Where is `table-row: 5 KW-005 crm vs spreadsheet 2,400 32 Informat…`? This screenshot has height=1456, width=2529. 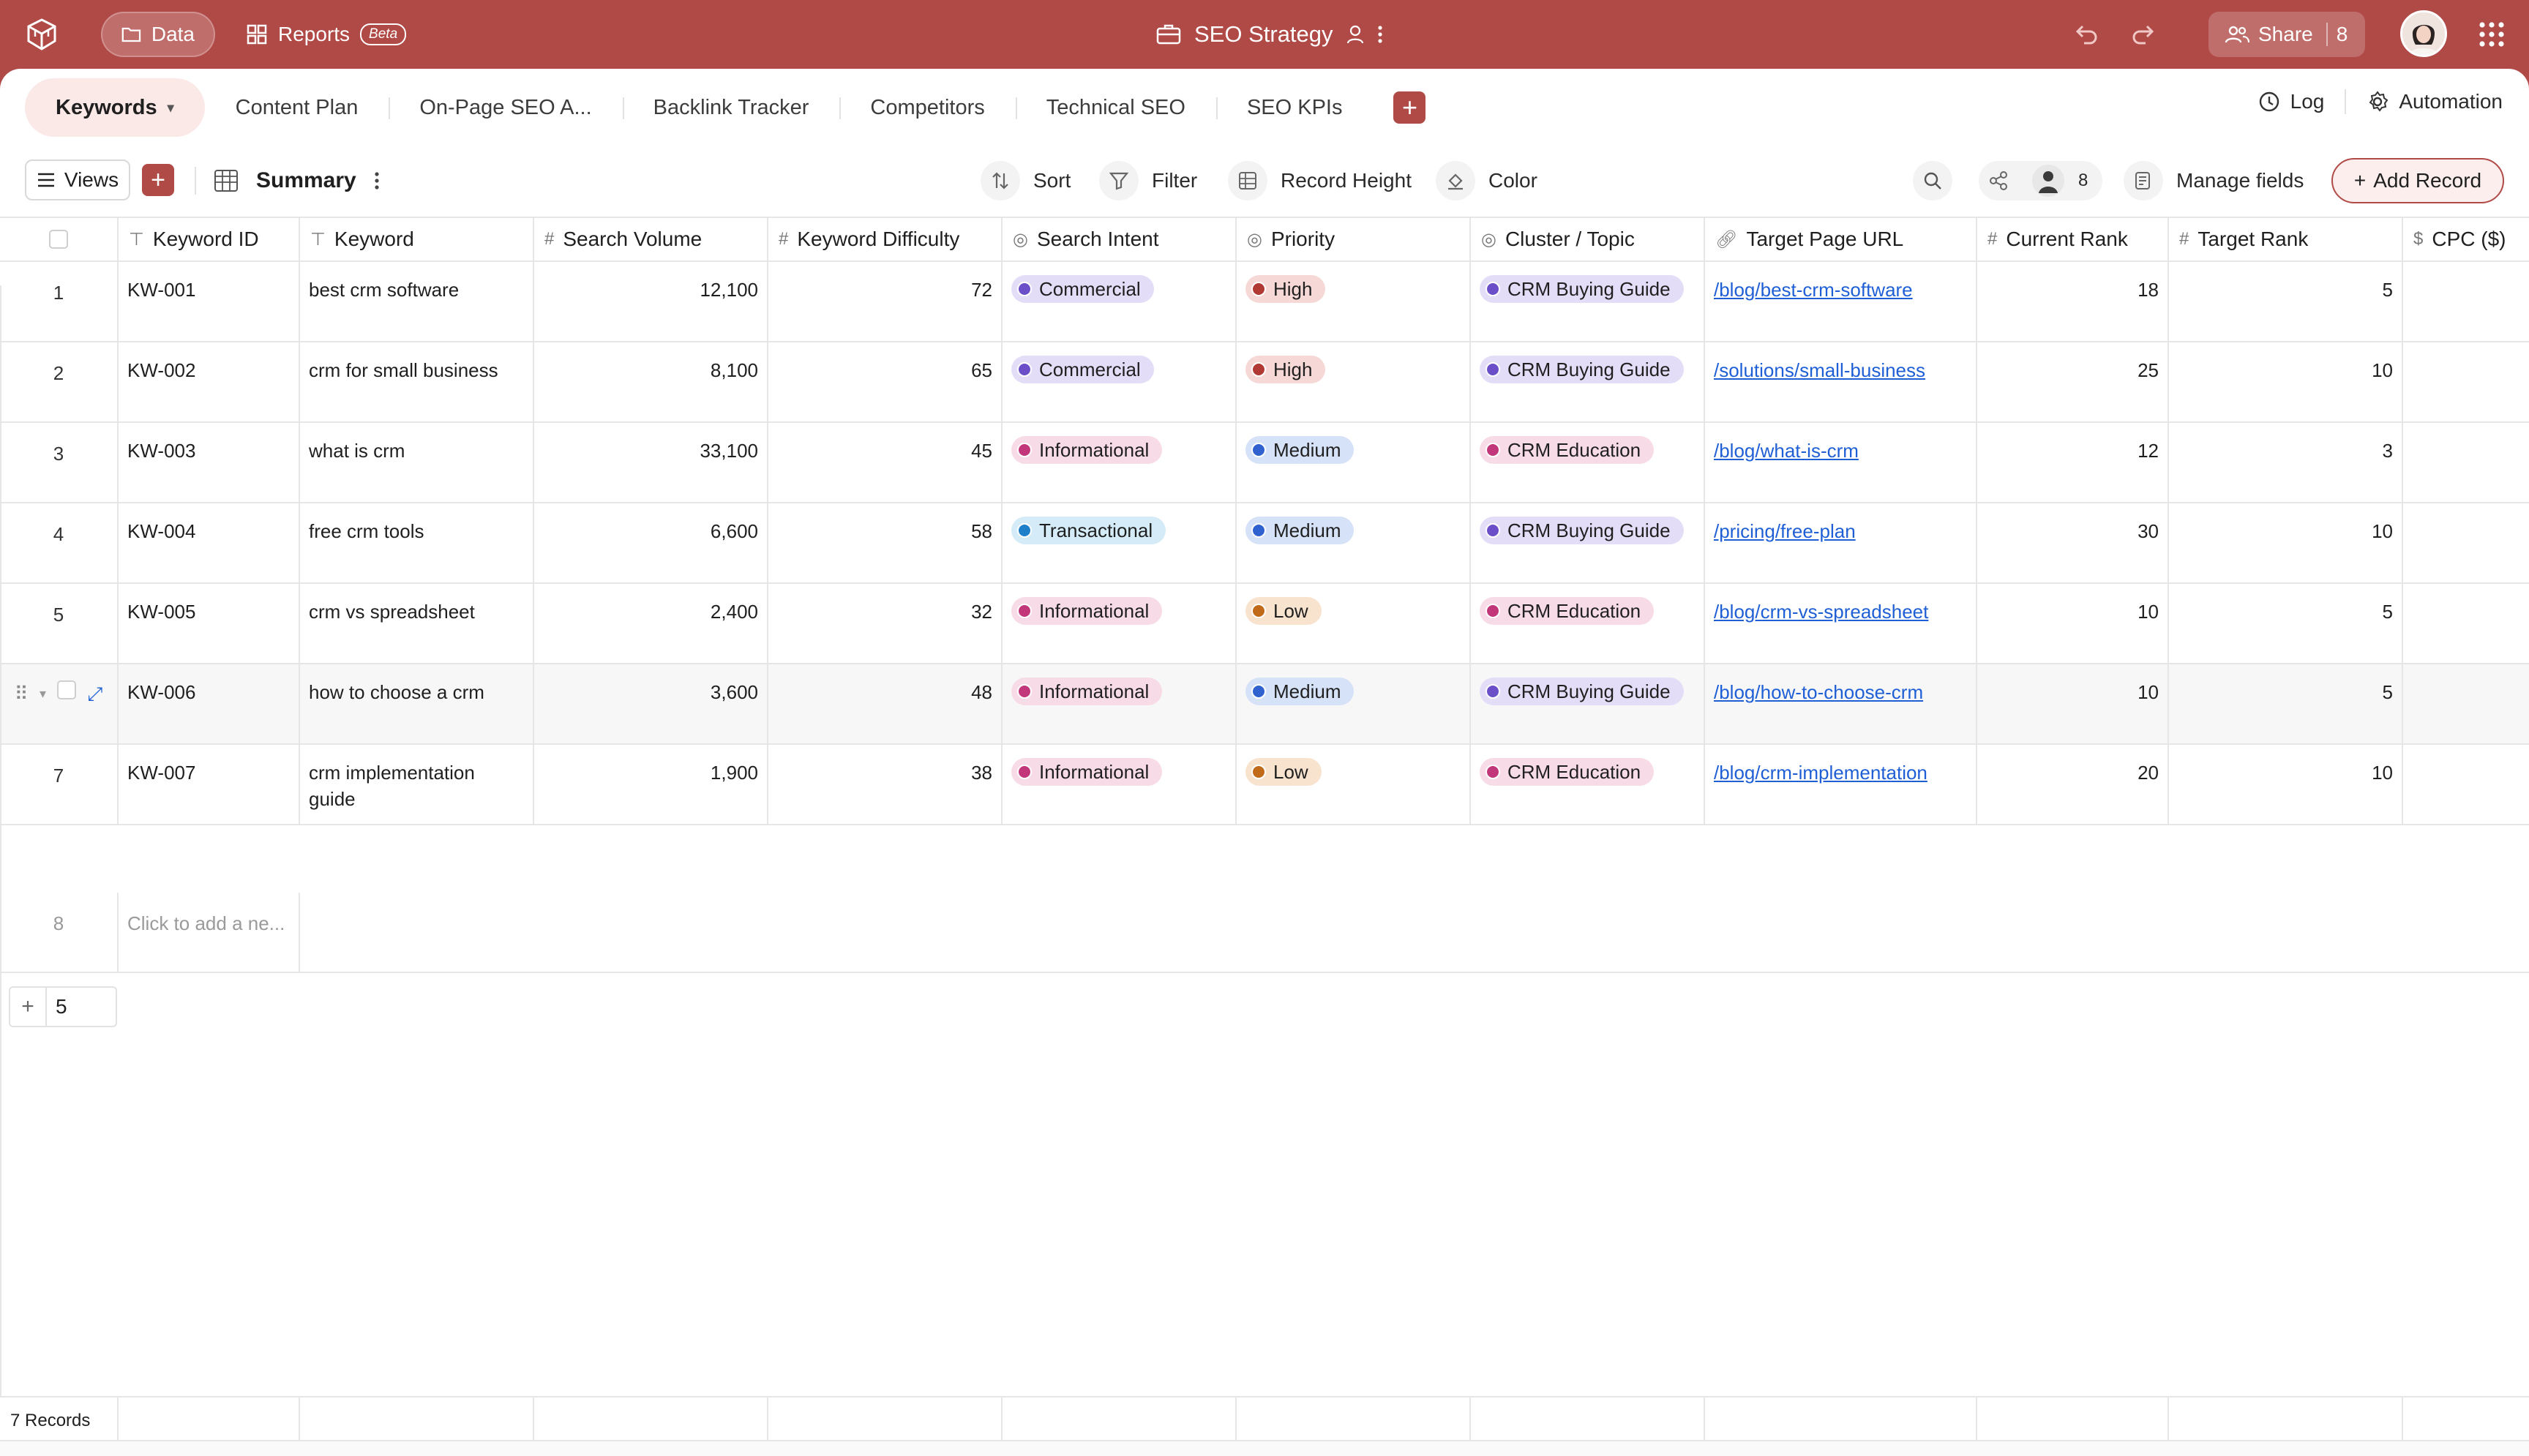 table-row: 5 KW-005 crm vs spreadsheet 2,400 32 Informat… is located at coordinates (1264, 624).